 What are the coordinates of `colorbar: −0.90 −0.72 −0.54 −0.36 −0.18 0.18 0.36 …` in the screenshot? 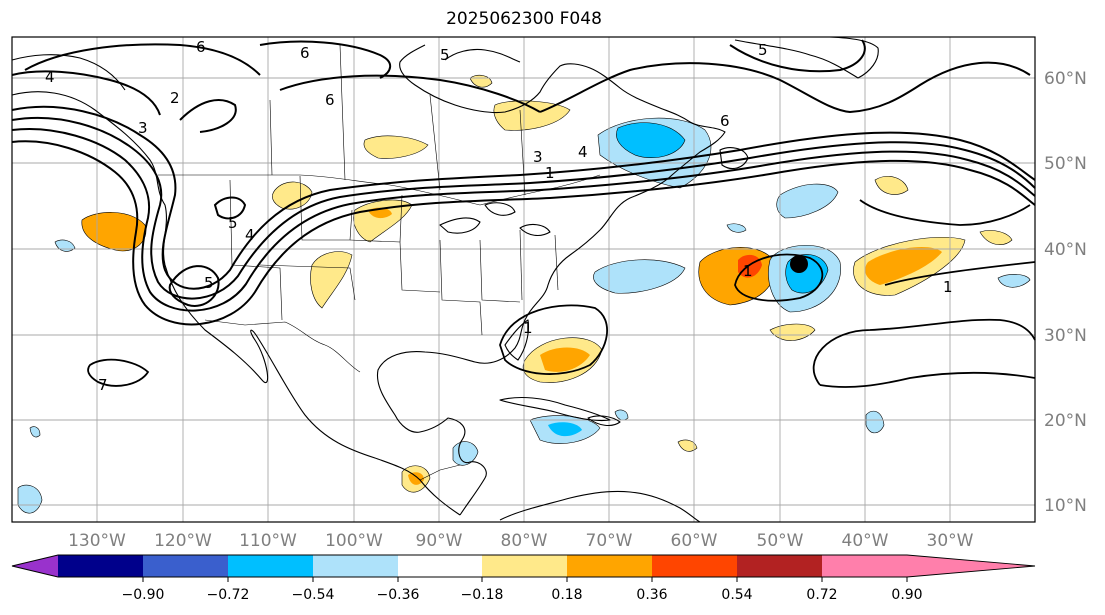 It's located at (523, 578).